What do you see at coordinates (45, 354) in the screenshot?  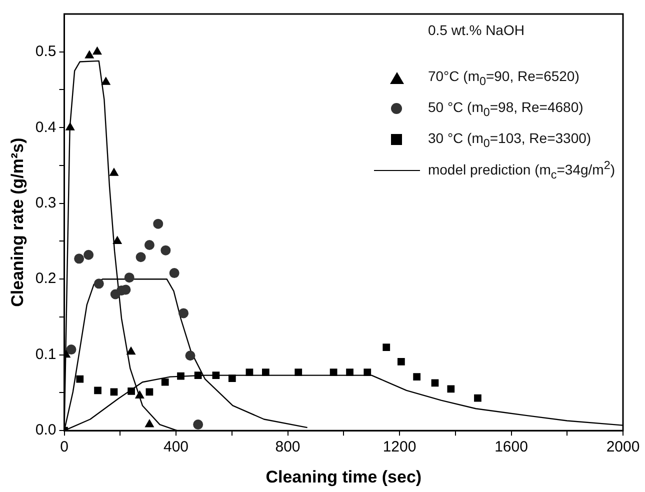 I see `y-tick-label: 0.1` at bounding box center [45, 354].